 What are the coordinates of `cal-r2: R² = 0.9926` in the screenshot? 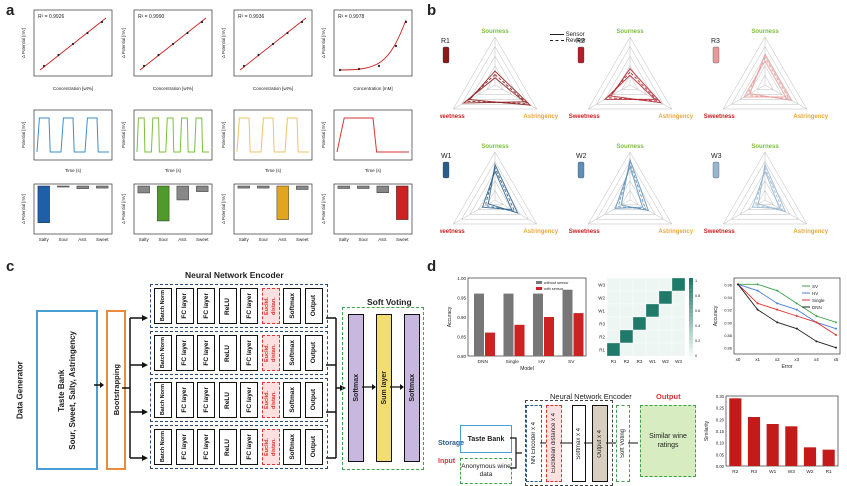 It's located at (51, 17).